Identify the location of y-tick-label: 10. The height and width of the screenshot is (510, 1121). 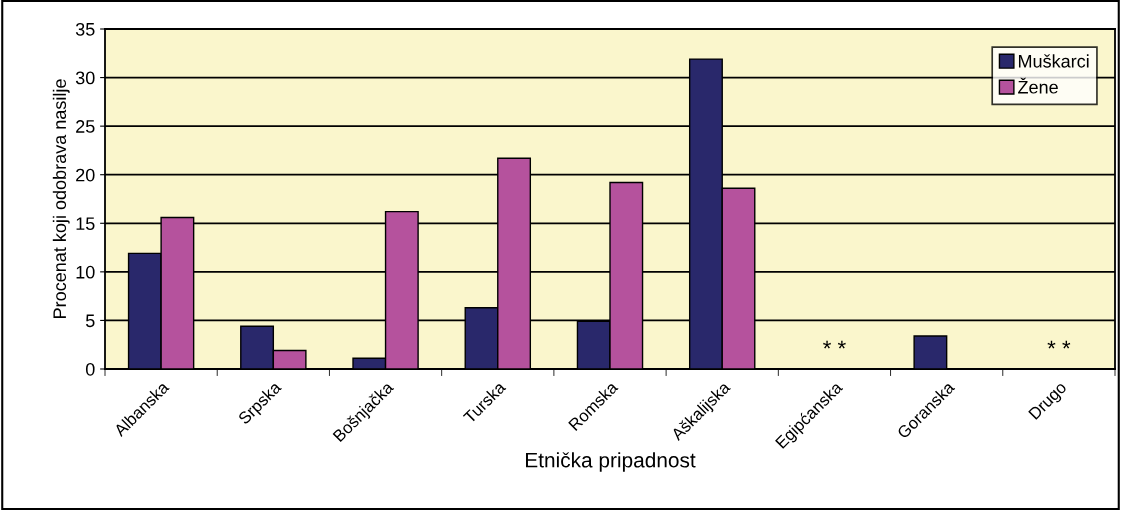
(85, 272).